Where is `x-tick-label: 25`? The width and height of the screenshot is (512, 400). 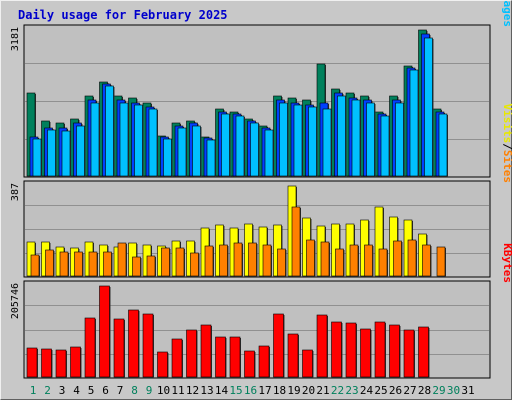 x-tick-label: 25 is located at coordinates (380, 390).